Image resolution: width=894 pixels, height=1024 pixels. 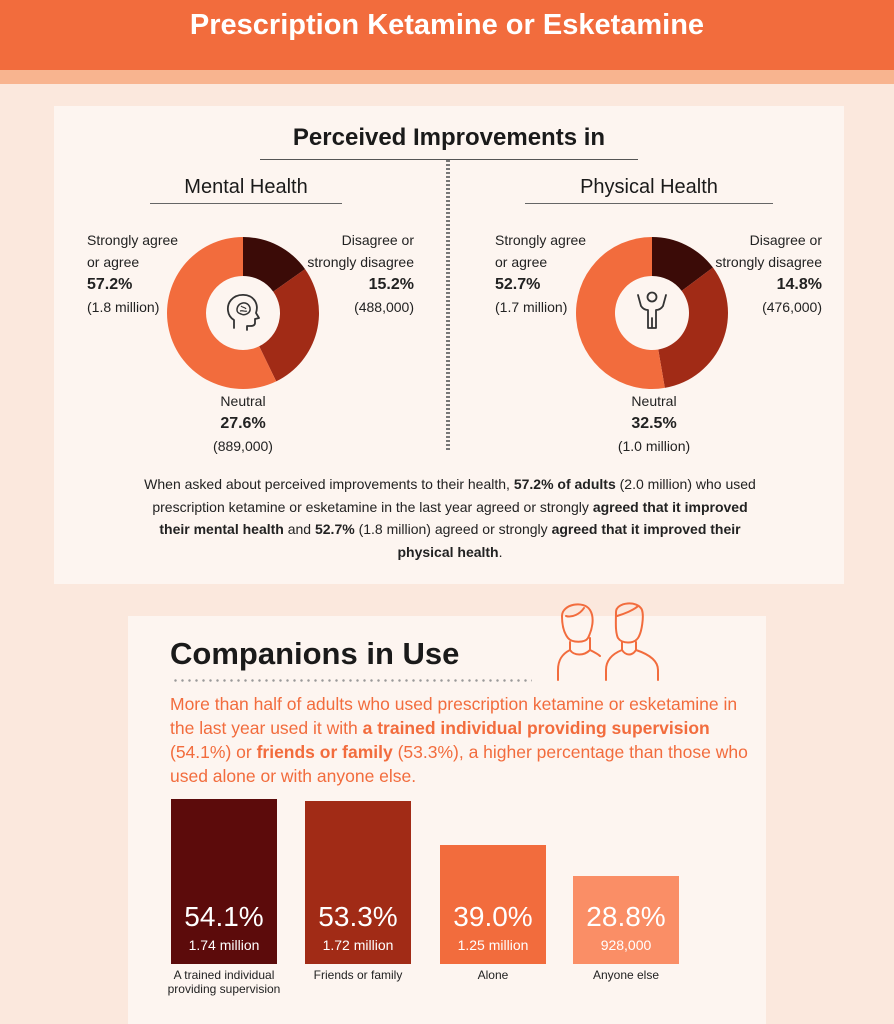 What do you see at coordinates (626, 916) in the screenshot?
I see `bar-value-label: 28.8%` at bounding box center [626, 916].